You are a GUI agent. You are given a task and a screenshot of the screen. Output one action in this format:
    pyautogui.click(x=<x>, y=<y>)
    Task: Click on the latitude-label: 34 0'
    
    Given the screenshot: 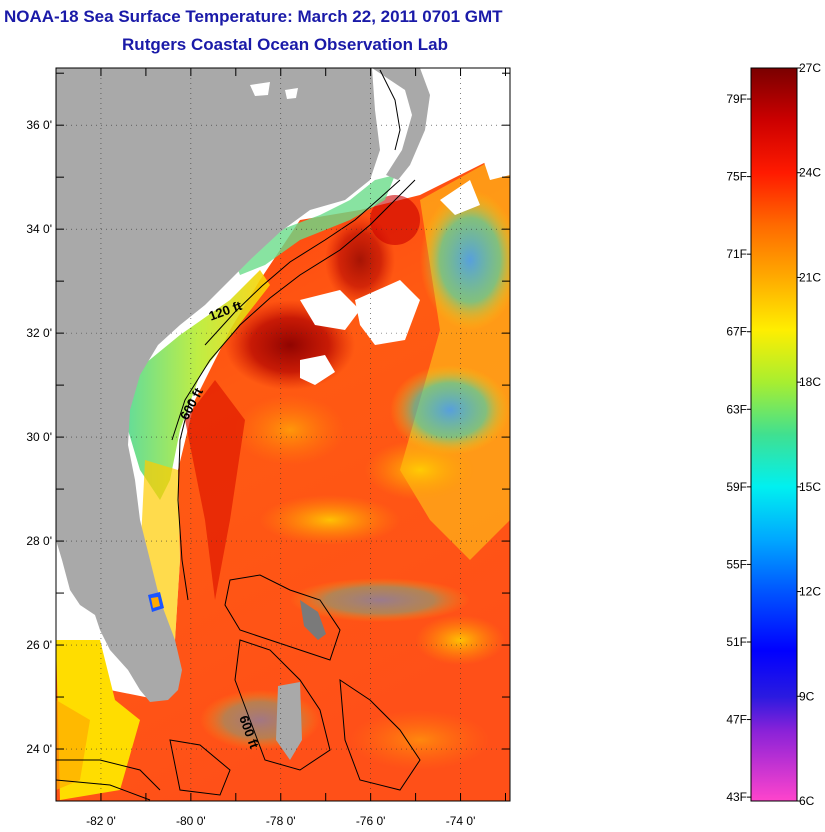 What is the action you would take?
    pyautogui.click(x=39, y=229)
    